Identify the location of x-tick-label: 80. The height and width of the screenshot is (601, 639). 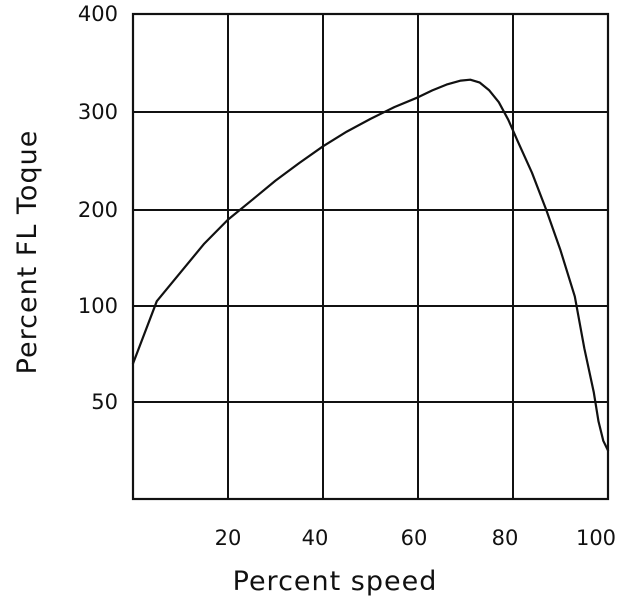
(505, 538).